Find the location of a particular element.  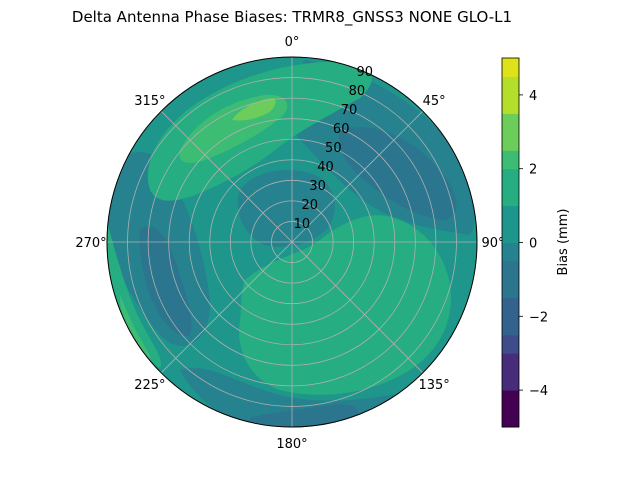

radial-tick-label: 20 is located at coordinates (309, 205).